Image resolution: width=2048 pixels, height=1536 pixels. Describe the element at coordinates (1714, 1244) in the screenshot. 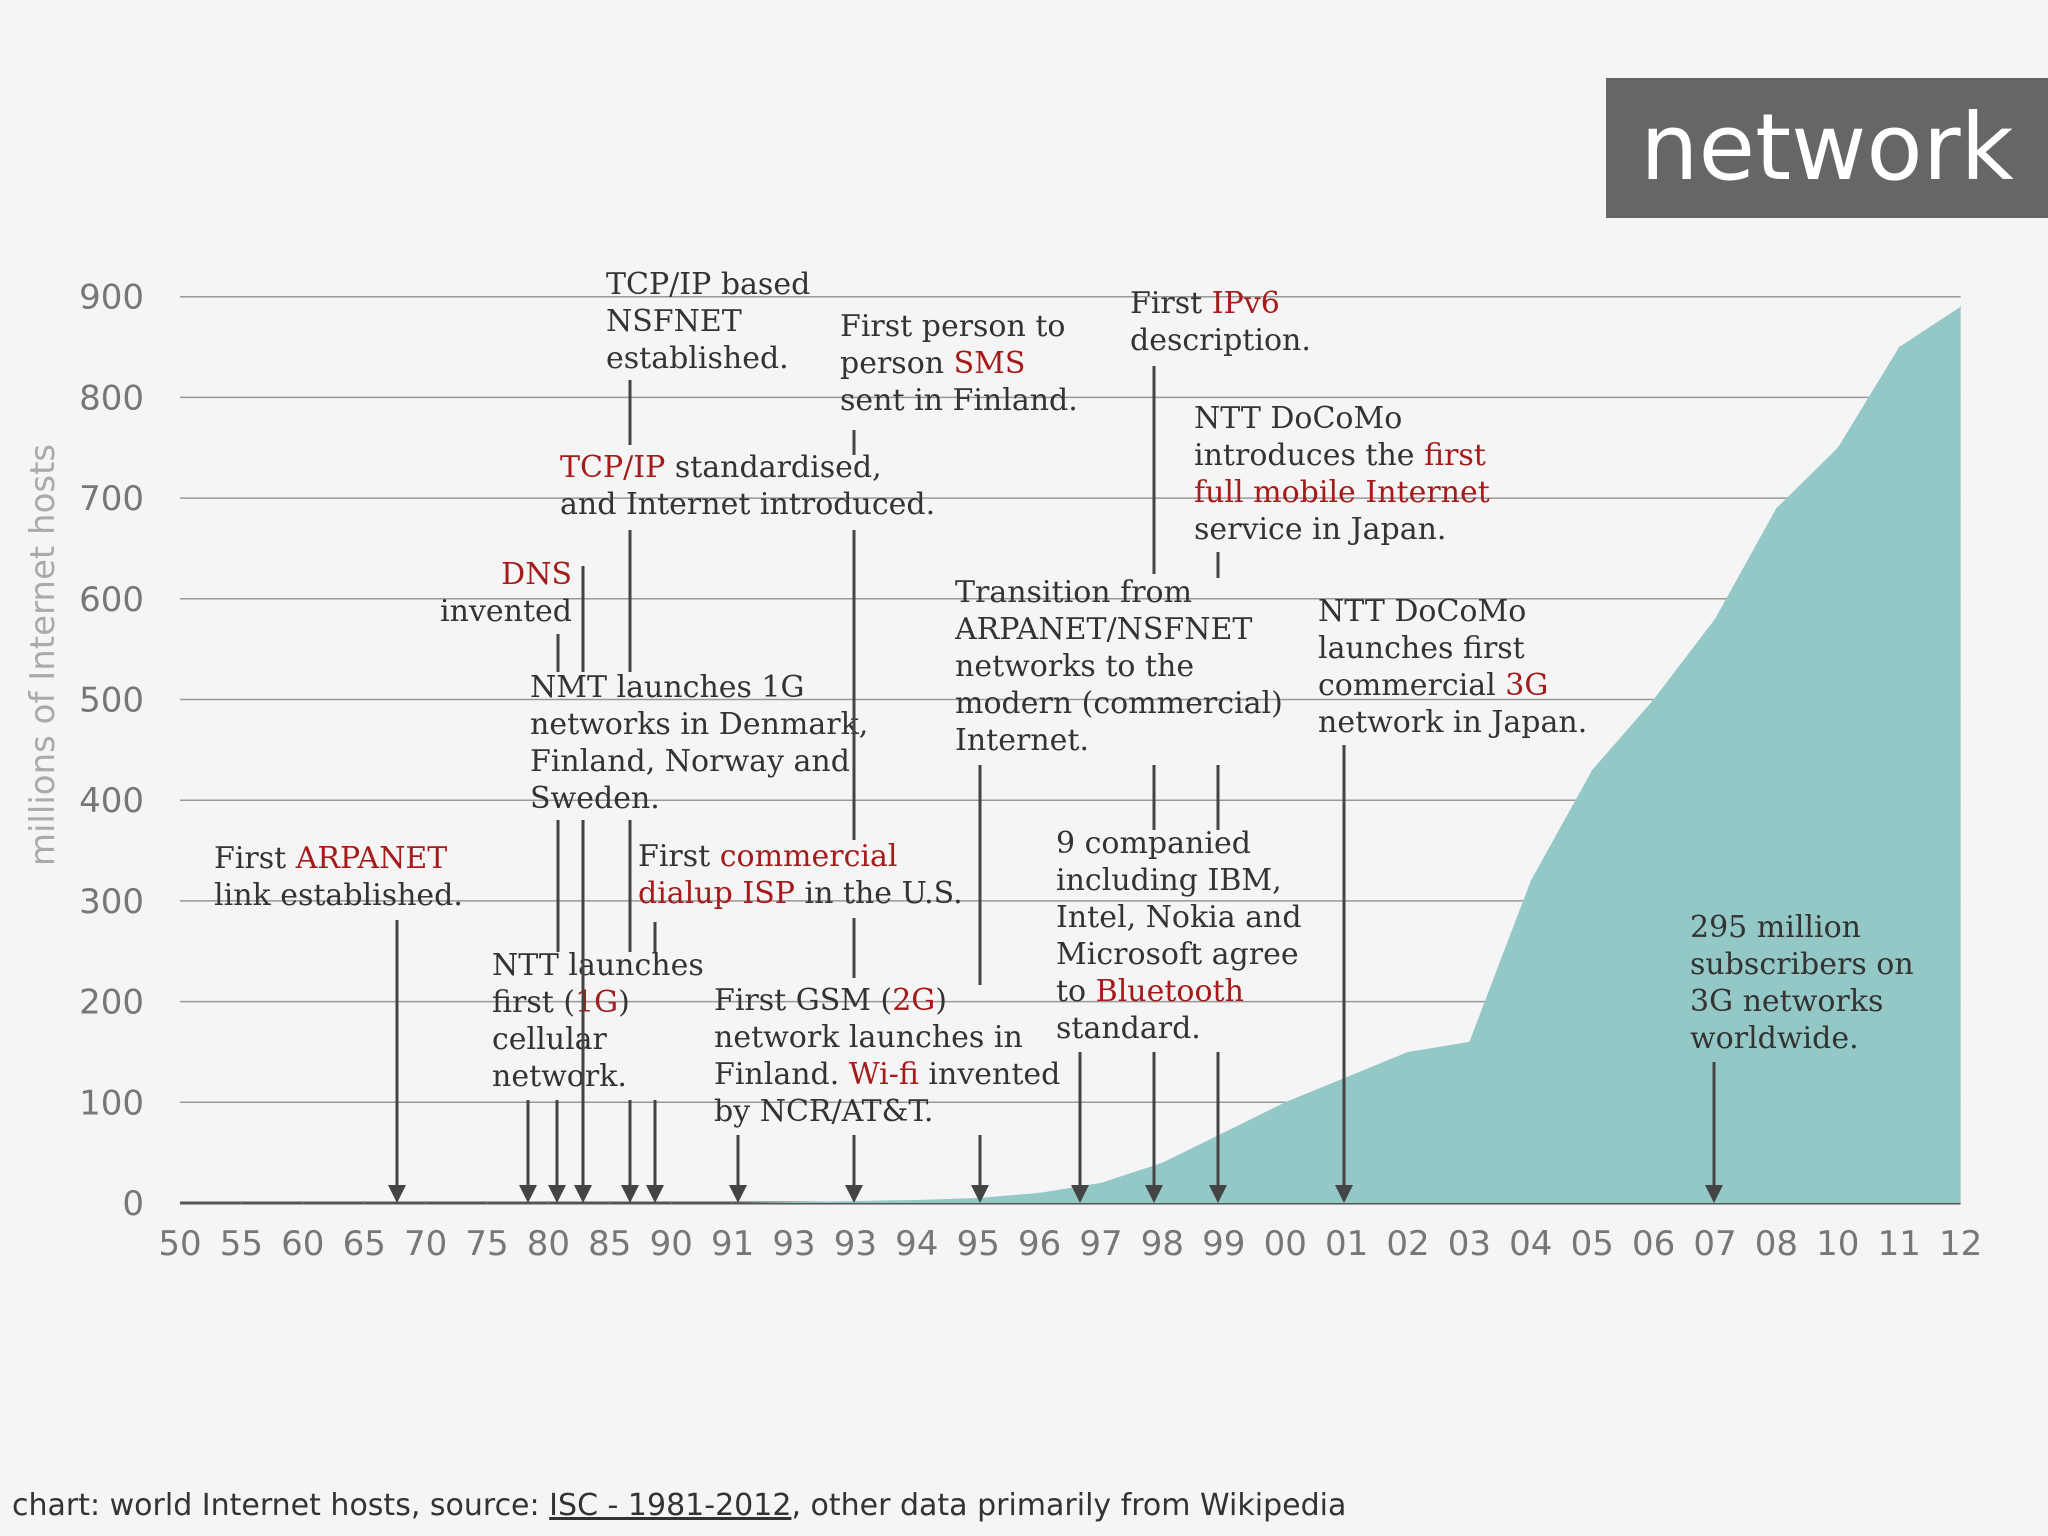

I see `x-tick-25: 07` at that location.